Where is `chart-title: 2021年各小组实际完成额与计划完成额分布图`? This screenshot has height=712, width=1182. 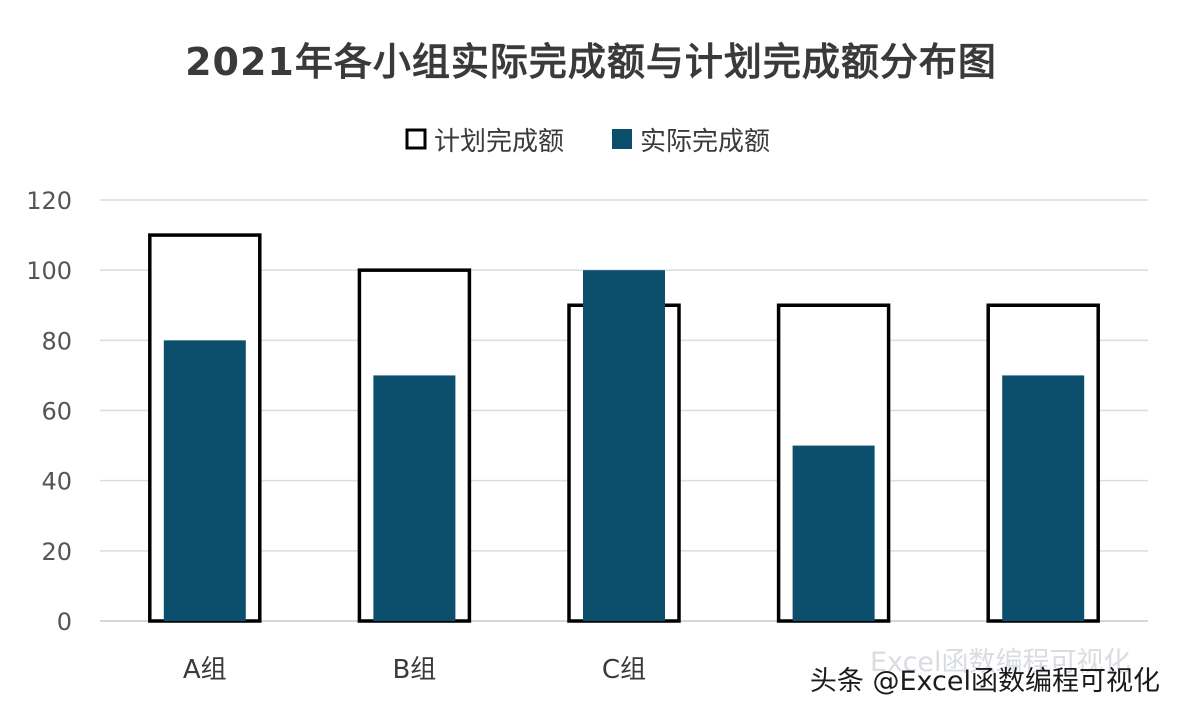
chart-title: 2021年各小组实际完成额与计划完成额分布图 is located at coordinates (591, 62).